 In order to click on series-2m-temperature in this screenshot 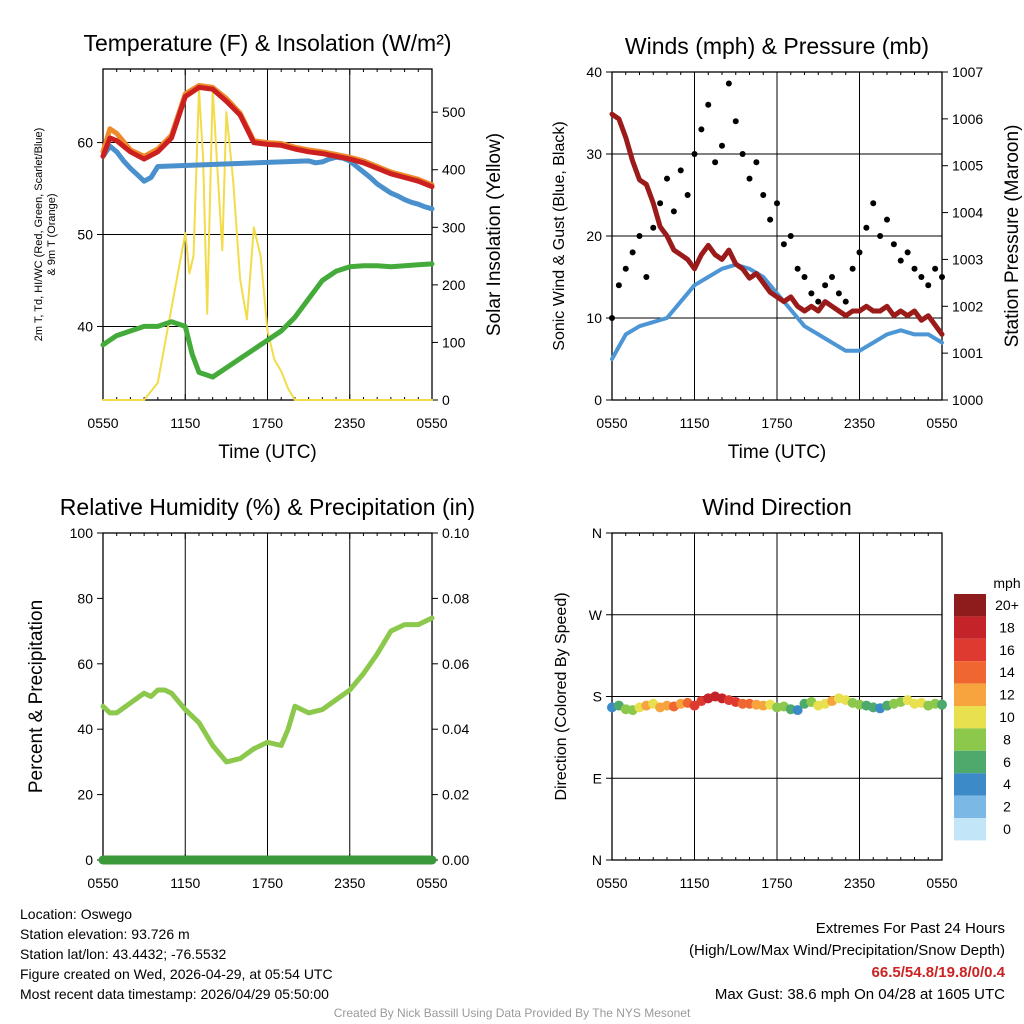, I will do `click(267, 137)`.